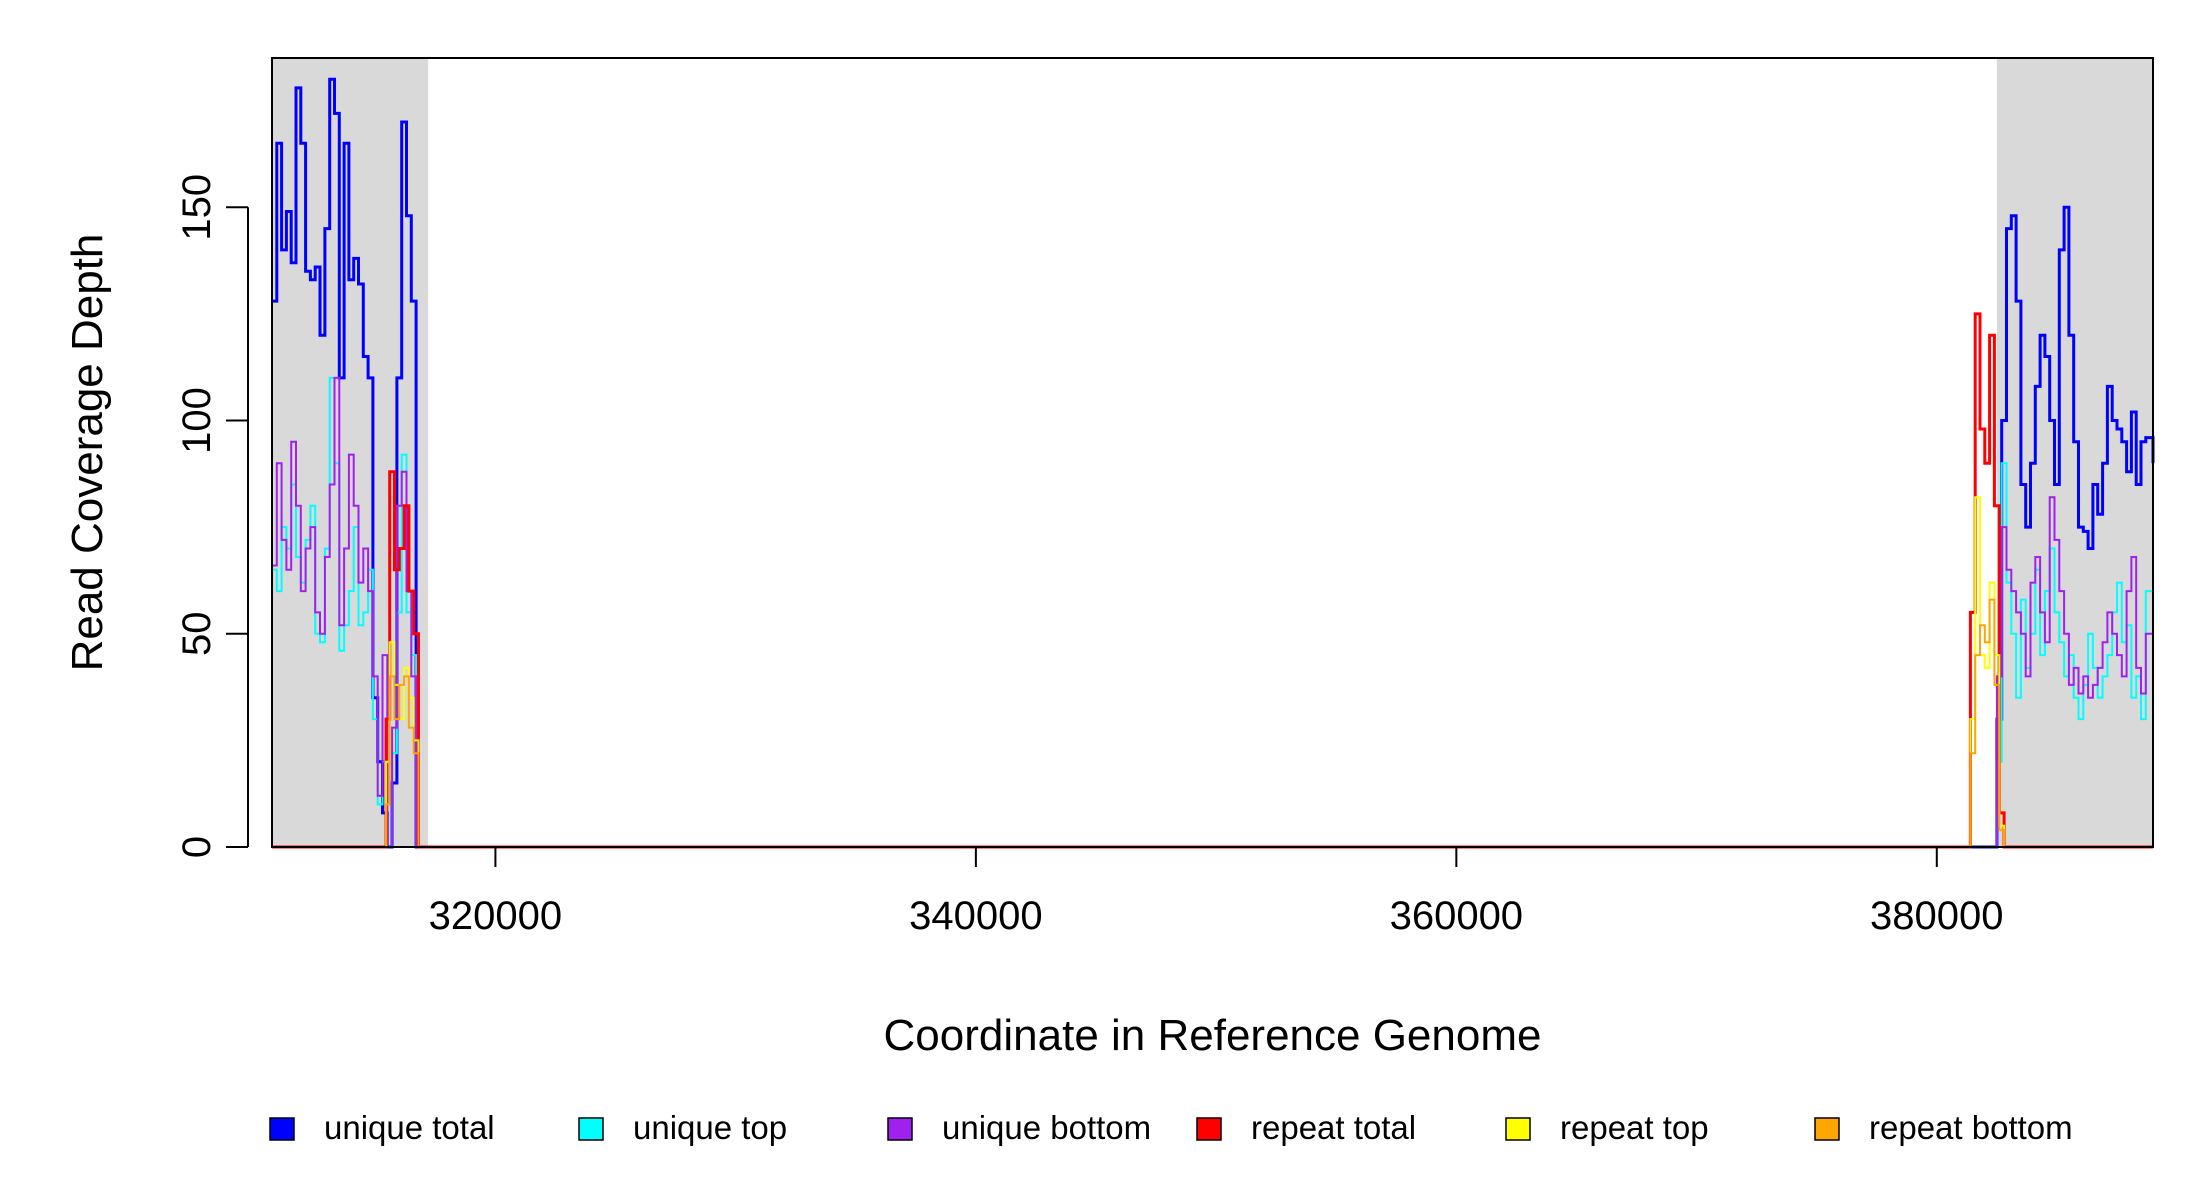 This screenshot has height=1200, width=2200. Describe the element at coordinates (710, 1127) in the screenshot. I see `legend-label-unique-top: unique top` at that location.